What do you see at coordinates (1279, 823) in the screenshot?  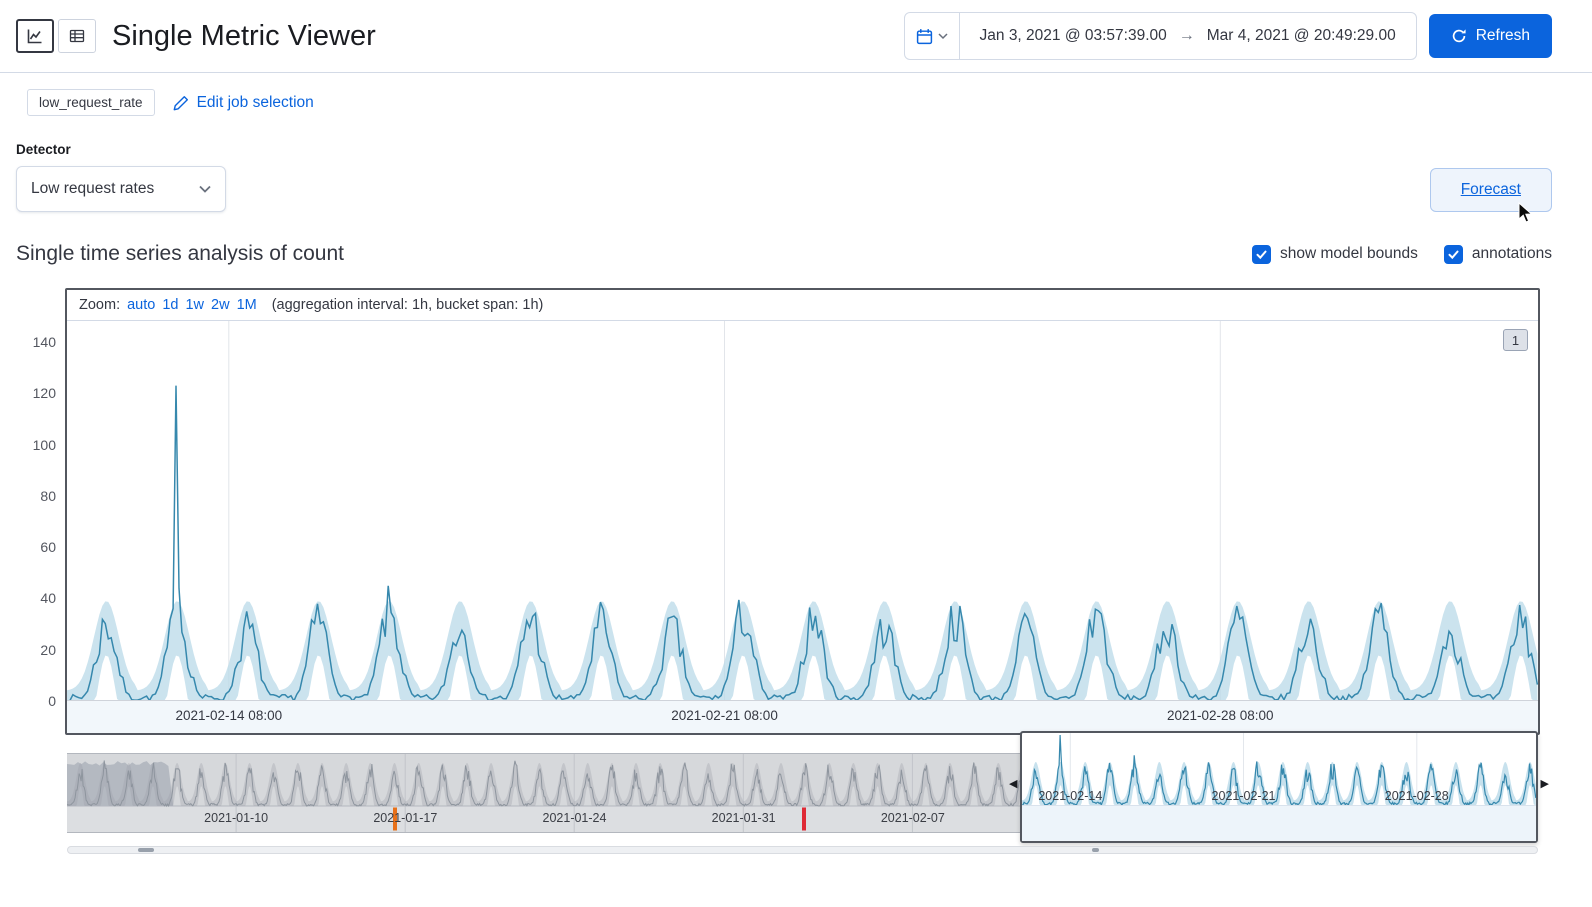 I see `selection-swimlane` at bounding box center [1279, 823].